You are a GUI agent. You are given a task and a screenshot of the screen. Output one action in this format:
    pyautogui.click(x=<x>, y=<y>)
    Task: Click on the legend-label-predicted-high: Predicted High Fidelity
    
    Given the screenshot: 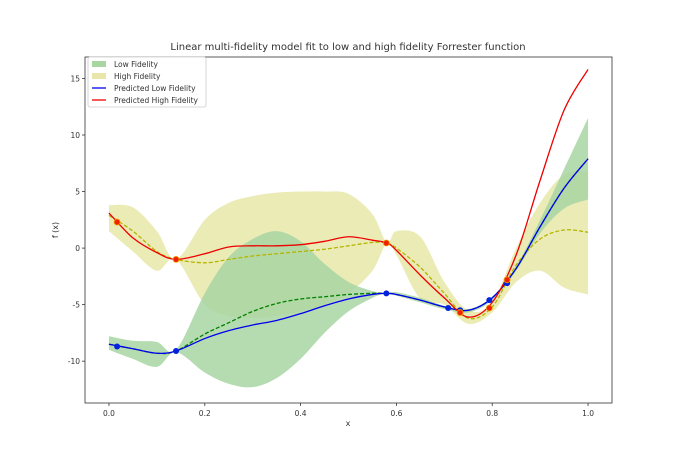 What is the action you would take?
    pyautogui.click(x=156, y=100)
    